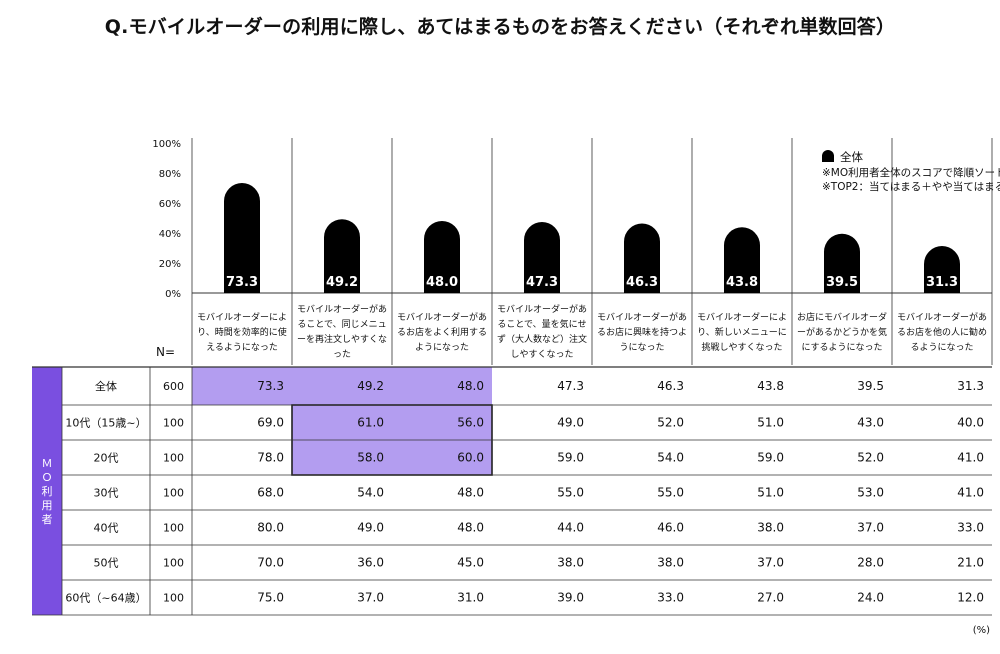 The image size is (1000, 654). Describe the element at coordinates (470, 423) in the screenshot. I see `table-cell-value: 56.0` at that location.